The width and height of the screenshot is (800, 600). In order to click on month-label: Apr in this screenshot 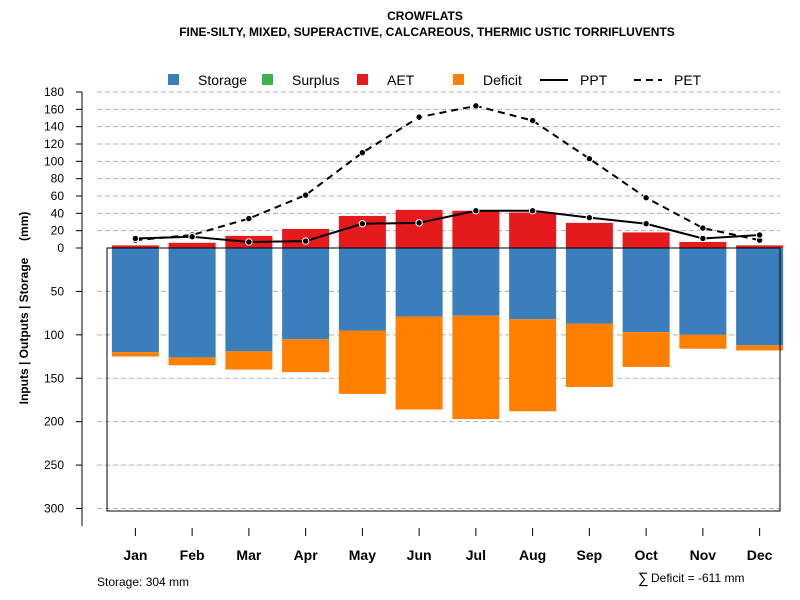, I will do `click(306, 555)`.